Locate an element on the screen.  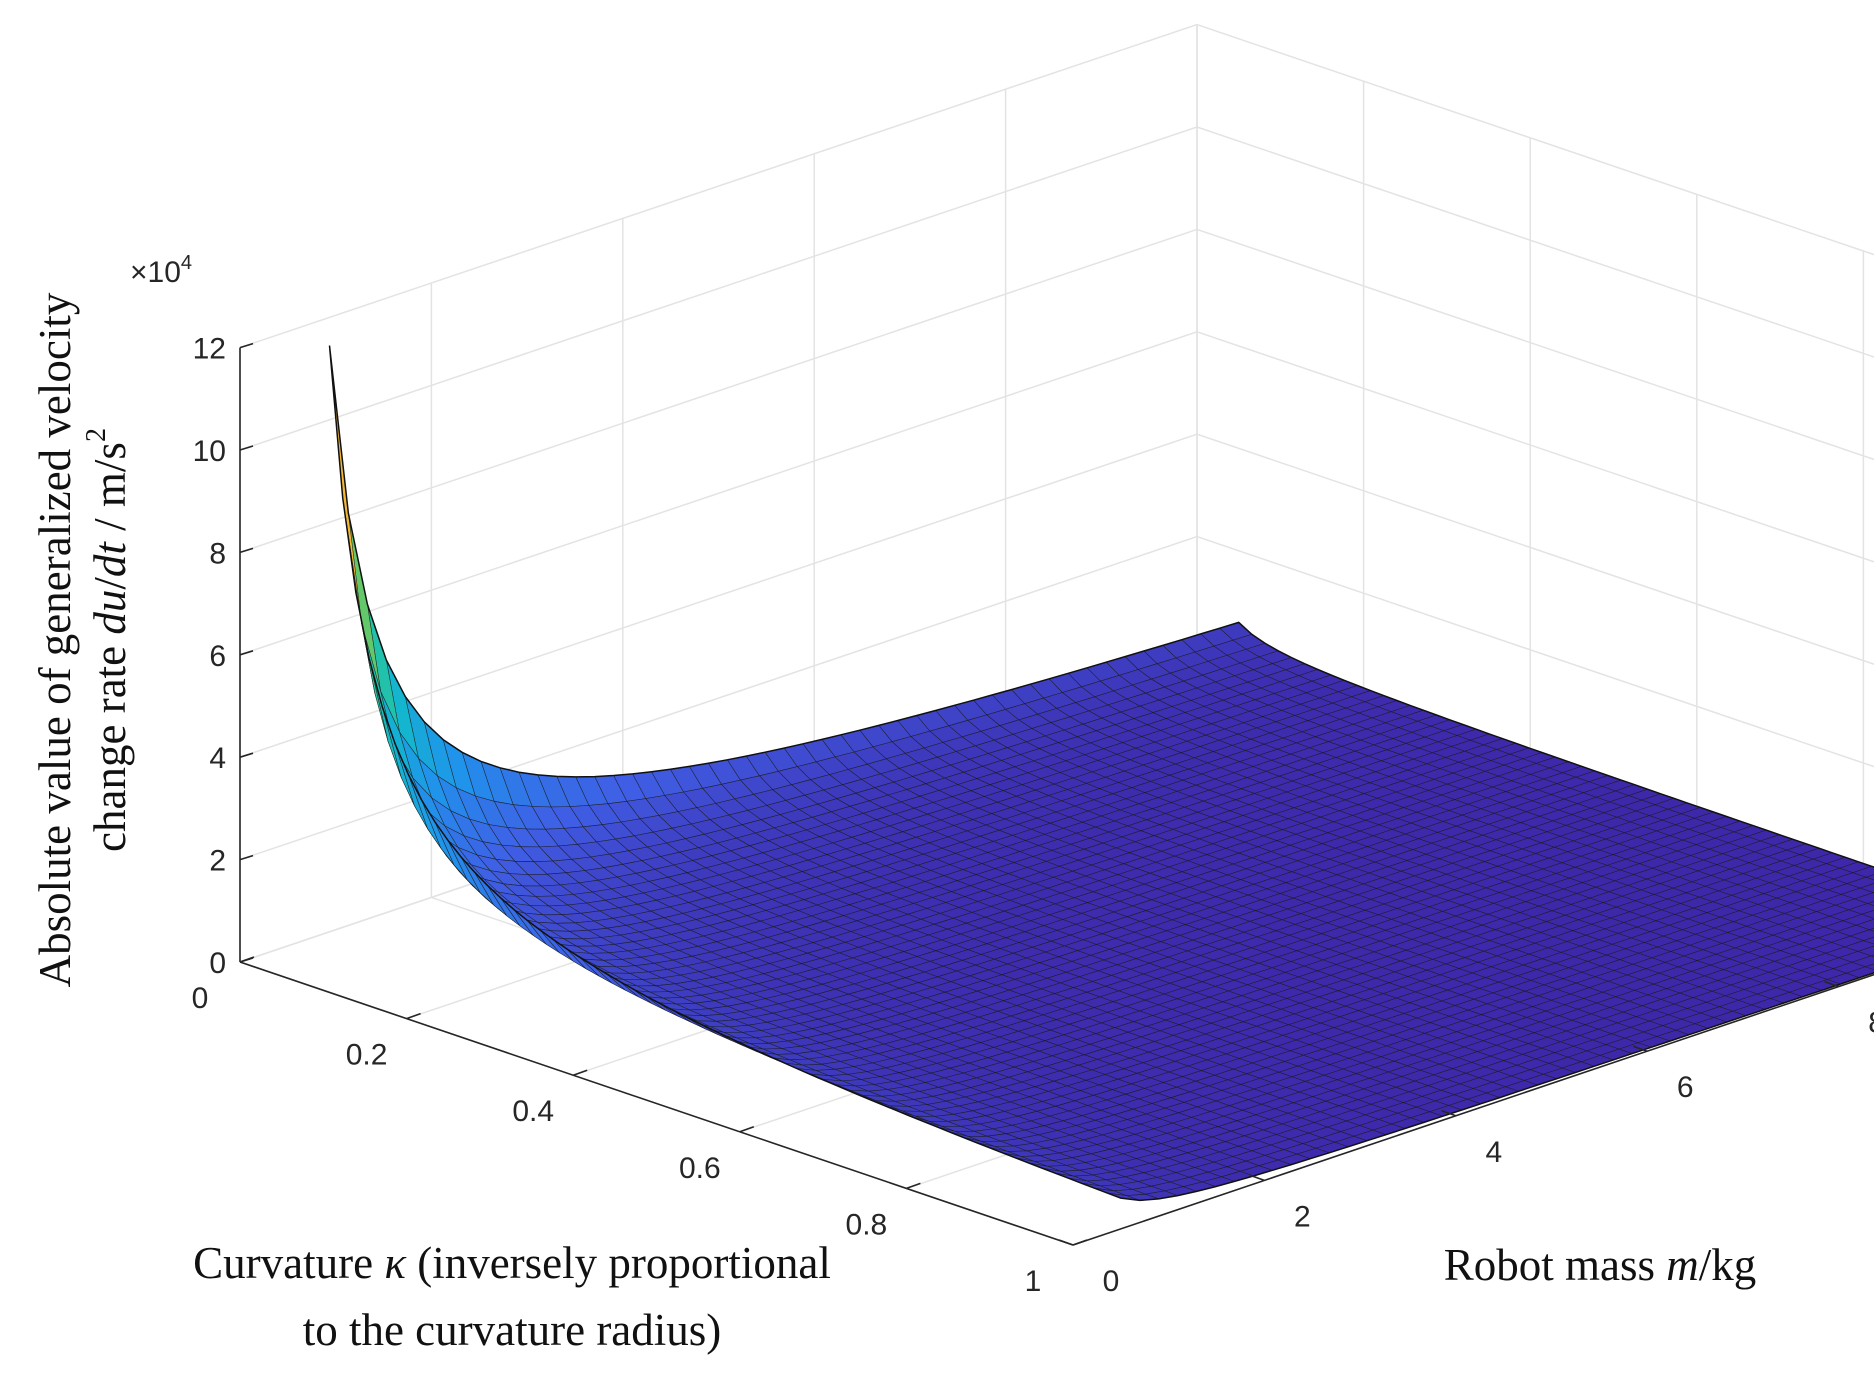
y-tick-label: 4 is located at coordinates (1493, 1152).